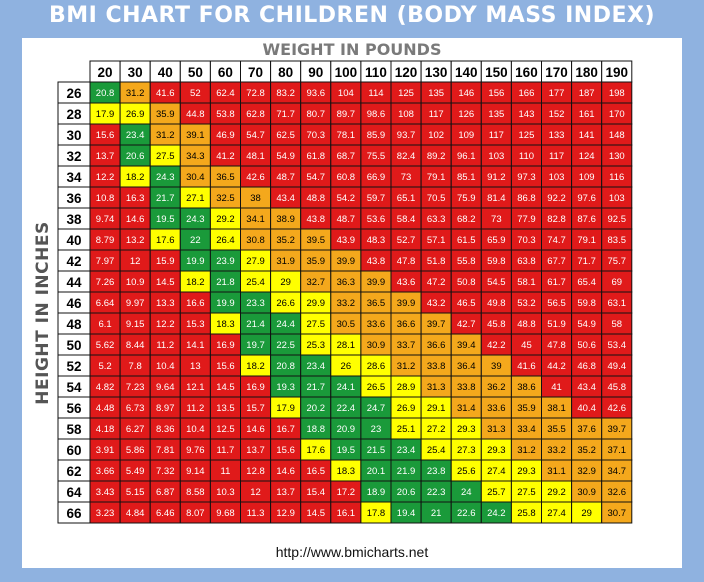 The height and width of the screenshot is (582, 704). Describe the element at coordinates (376, 177) in the screenshot. I see `bmi-value: 66.9` at that location.